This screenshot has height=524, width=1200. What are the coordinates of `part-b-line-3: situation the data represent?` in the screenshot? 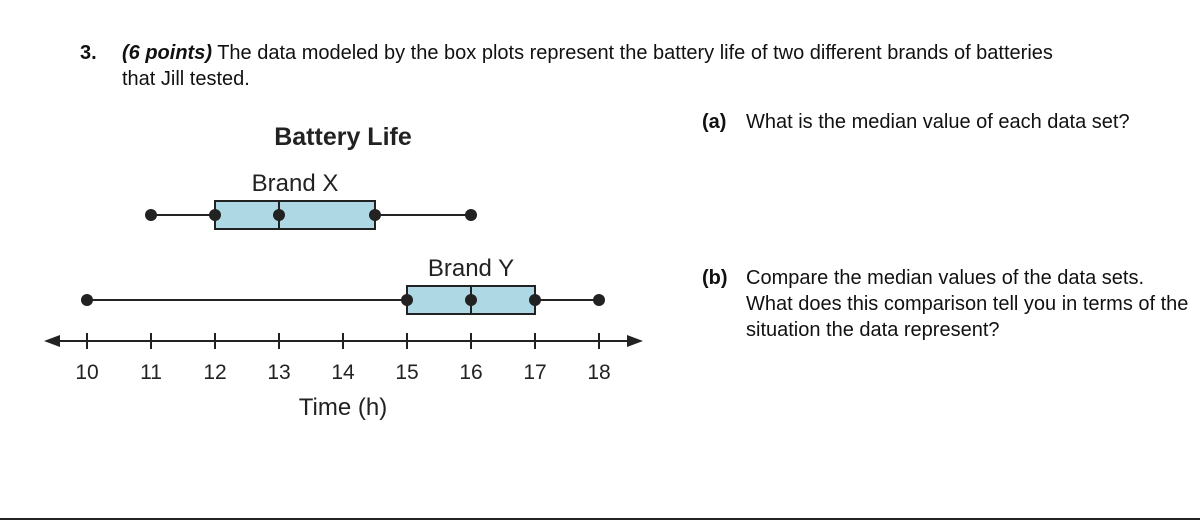 It's located at (873, 330).